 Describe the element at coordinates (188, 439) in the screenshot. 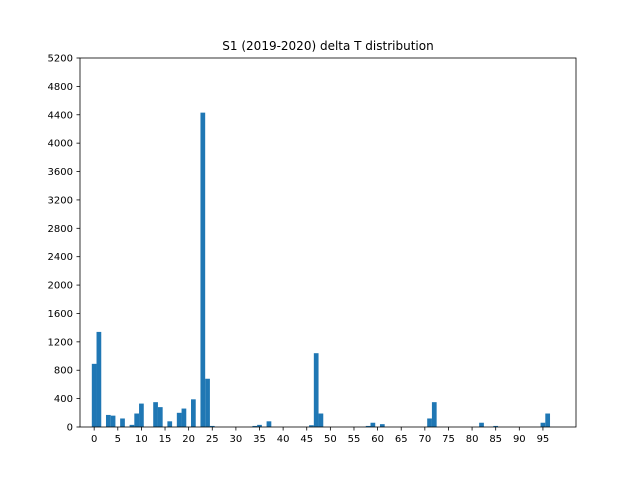

I see `x-tick-label: 20` at that location.